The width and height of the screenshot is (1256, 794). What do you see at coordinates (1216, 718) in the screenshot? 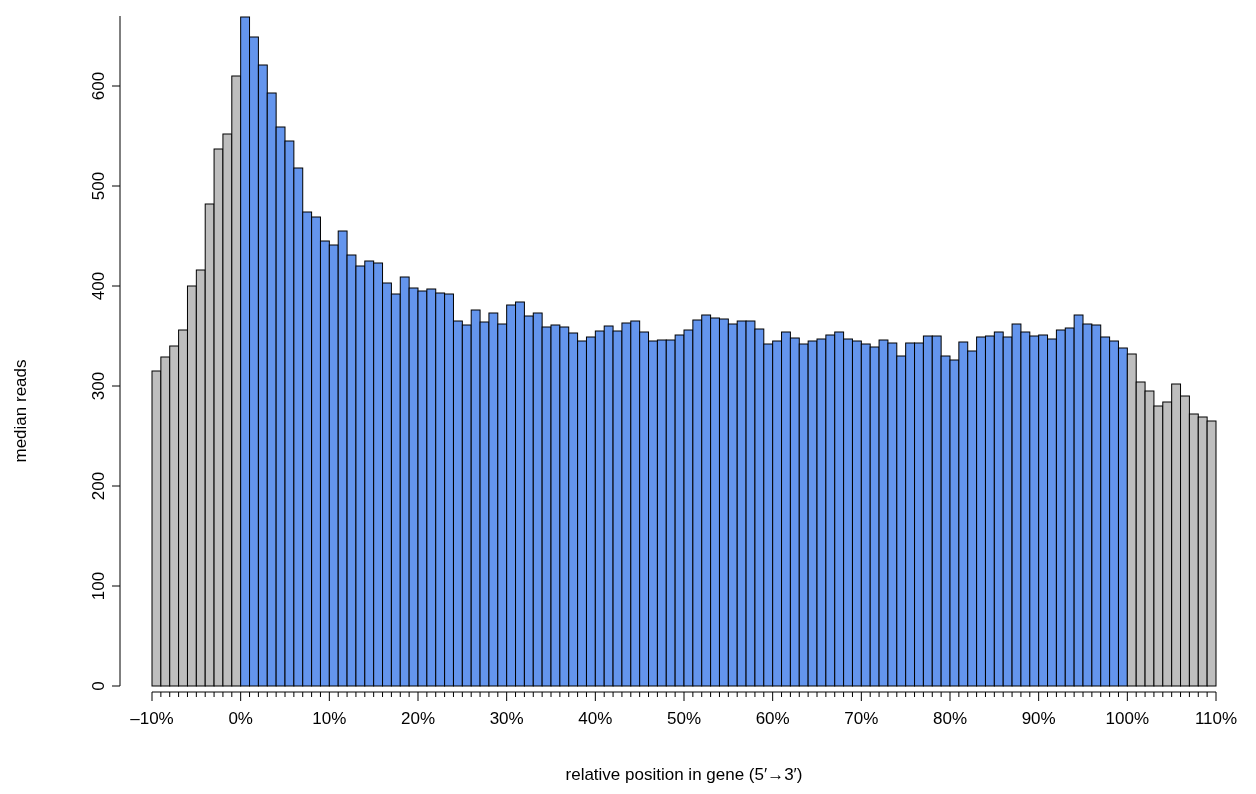
I see `x-tick-label: 110%` at bounding box center [1216, 718].